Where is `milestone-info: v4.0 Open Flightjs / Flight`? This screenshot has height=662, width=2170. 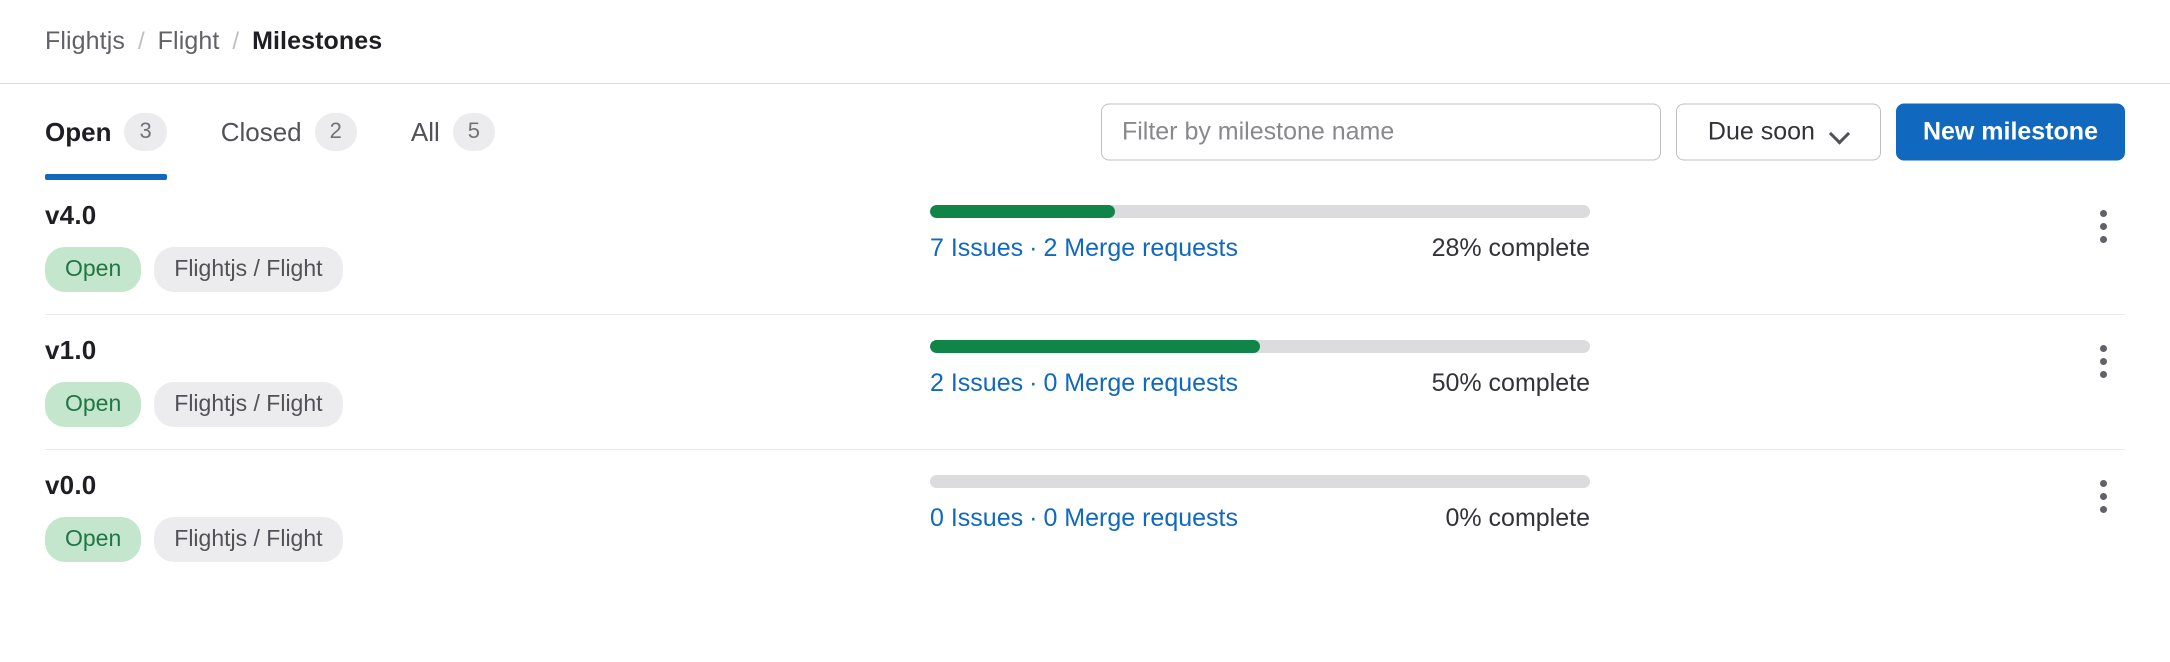 milestone-info: v4.0 Open Flightjs / Flight is located at coordinates (487, 245).